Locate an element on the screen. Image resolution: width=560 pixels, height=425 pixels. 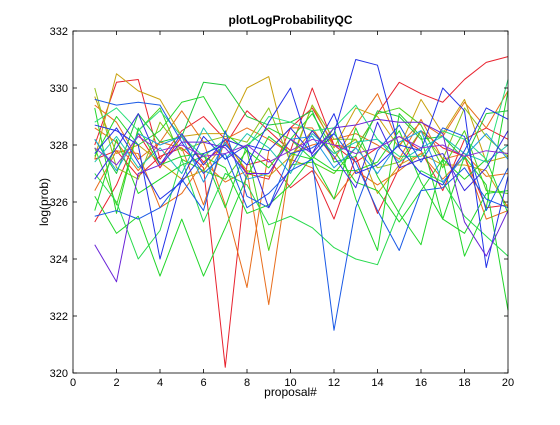
x-tick-label: 6 is located at coordinates (203, 383).